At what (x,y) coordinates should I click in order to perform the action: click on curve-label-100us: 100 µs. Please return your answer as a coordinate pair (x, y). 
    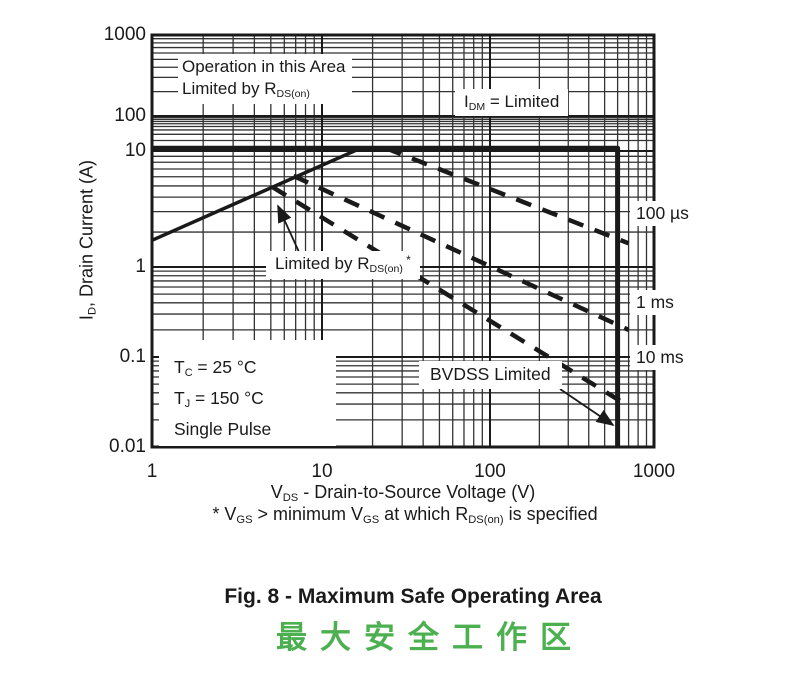
    Looking at the image, I should click on (662, 213).